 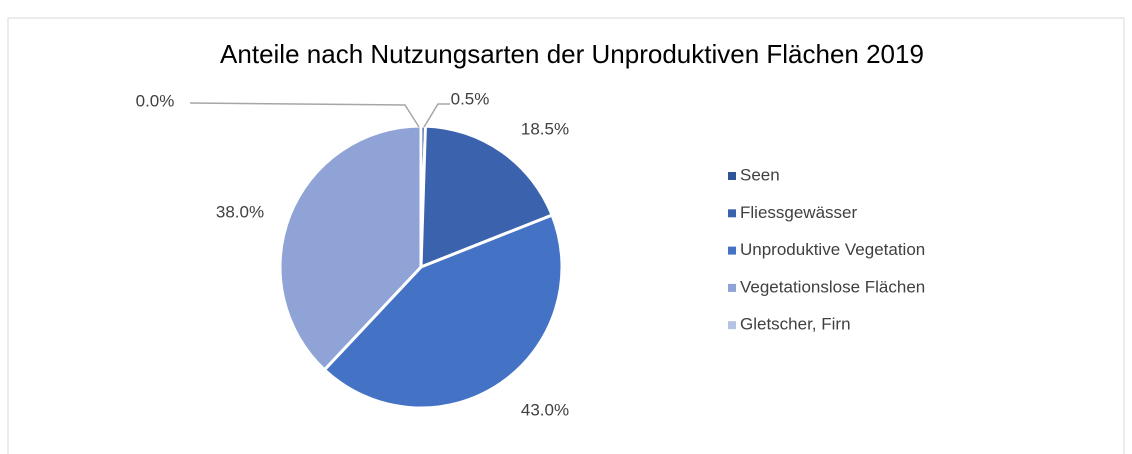 What do you see at coordinates (832, 286) in the screenshot?
I see `legend-label: Vegetationslose Flächen` at bounding box center [832, 286].